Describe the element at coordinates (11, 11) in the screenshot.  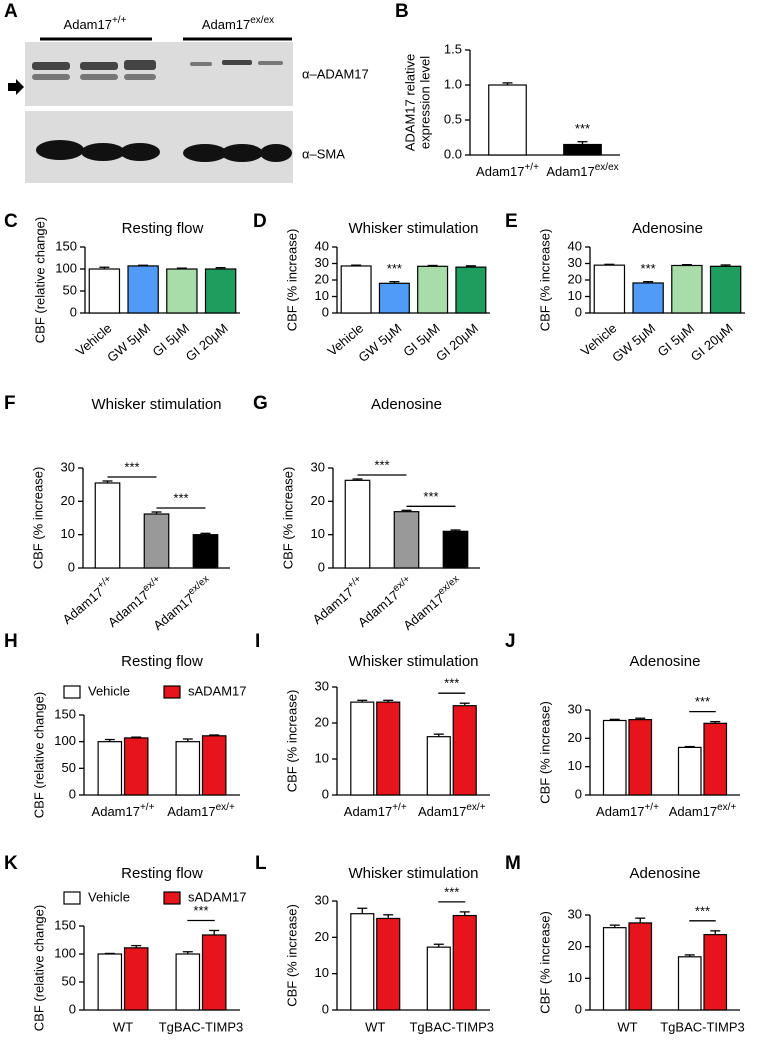
I see `panel-letter: A` at that location.